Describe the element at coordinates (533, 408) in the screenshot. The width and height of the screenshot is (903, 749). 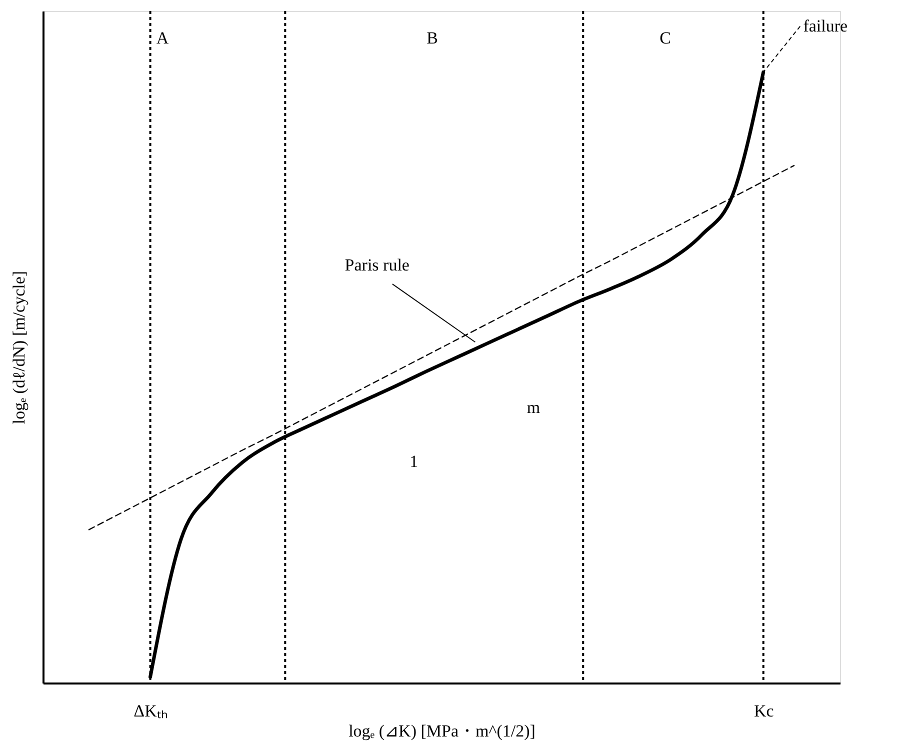
I see `annotation: m` at that location.